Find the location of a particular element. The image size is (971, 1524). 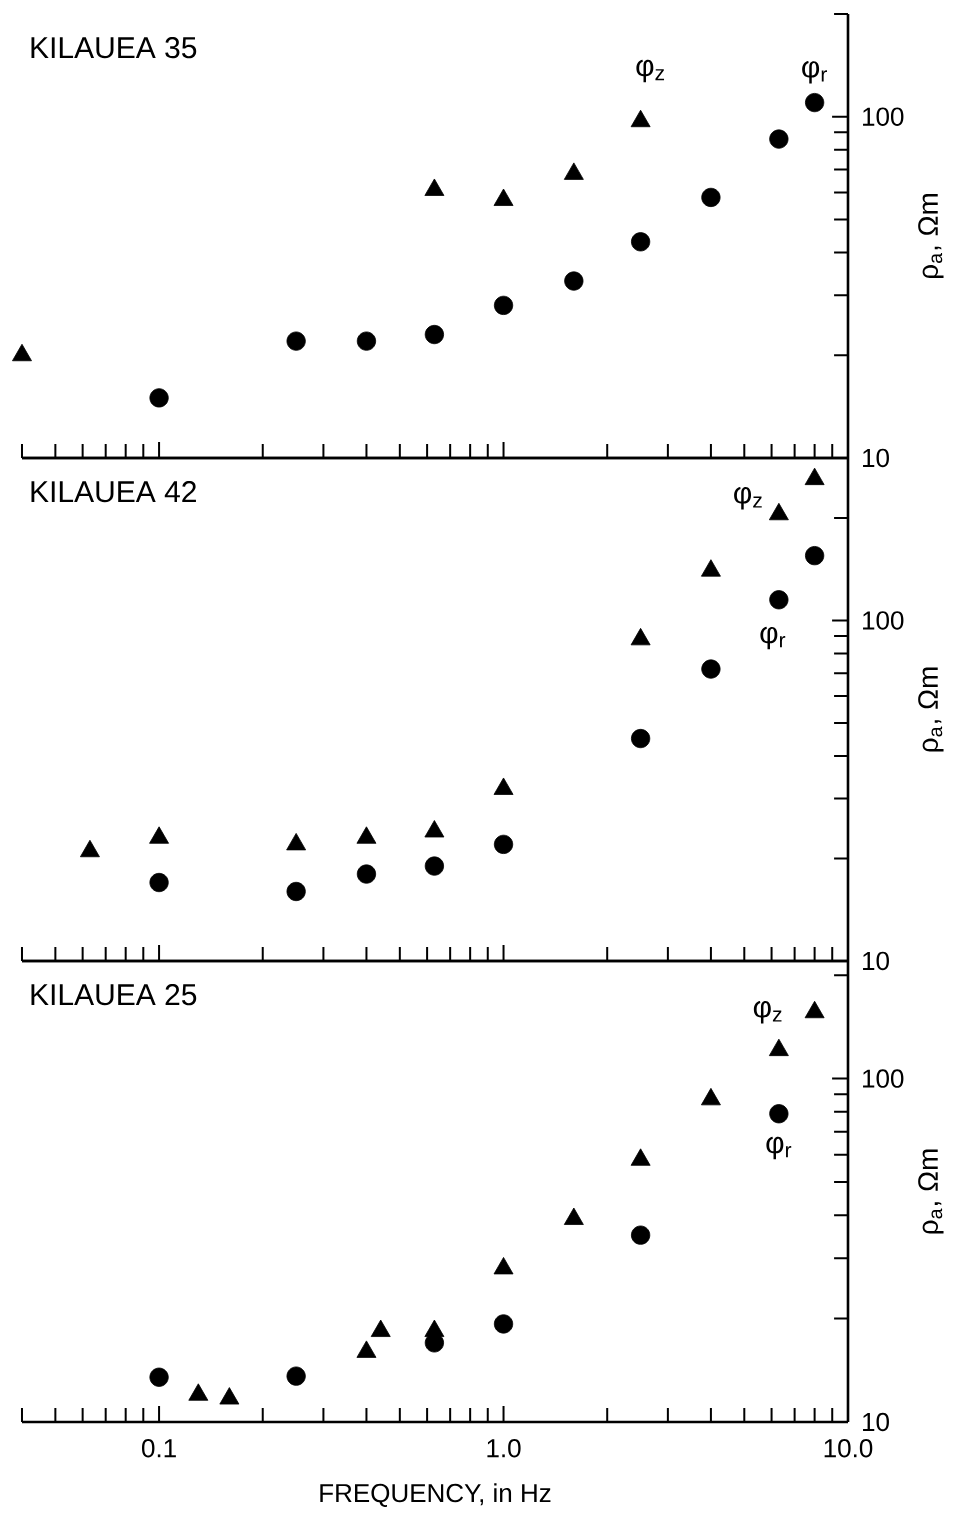

x-tick-label: 0.1 is located at coordinates (159, 1448).